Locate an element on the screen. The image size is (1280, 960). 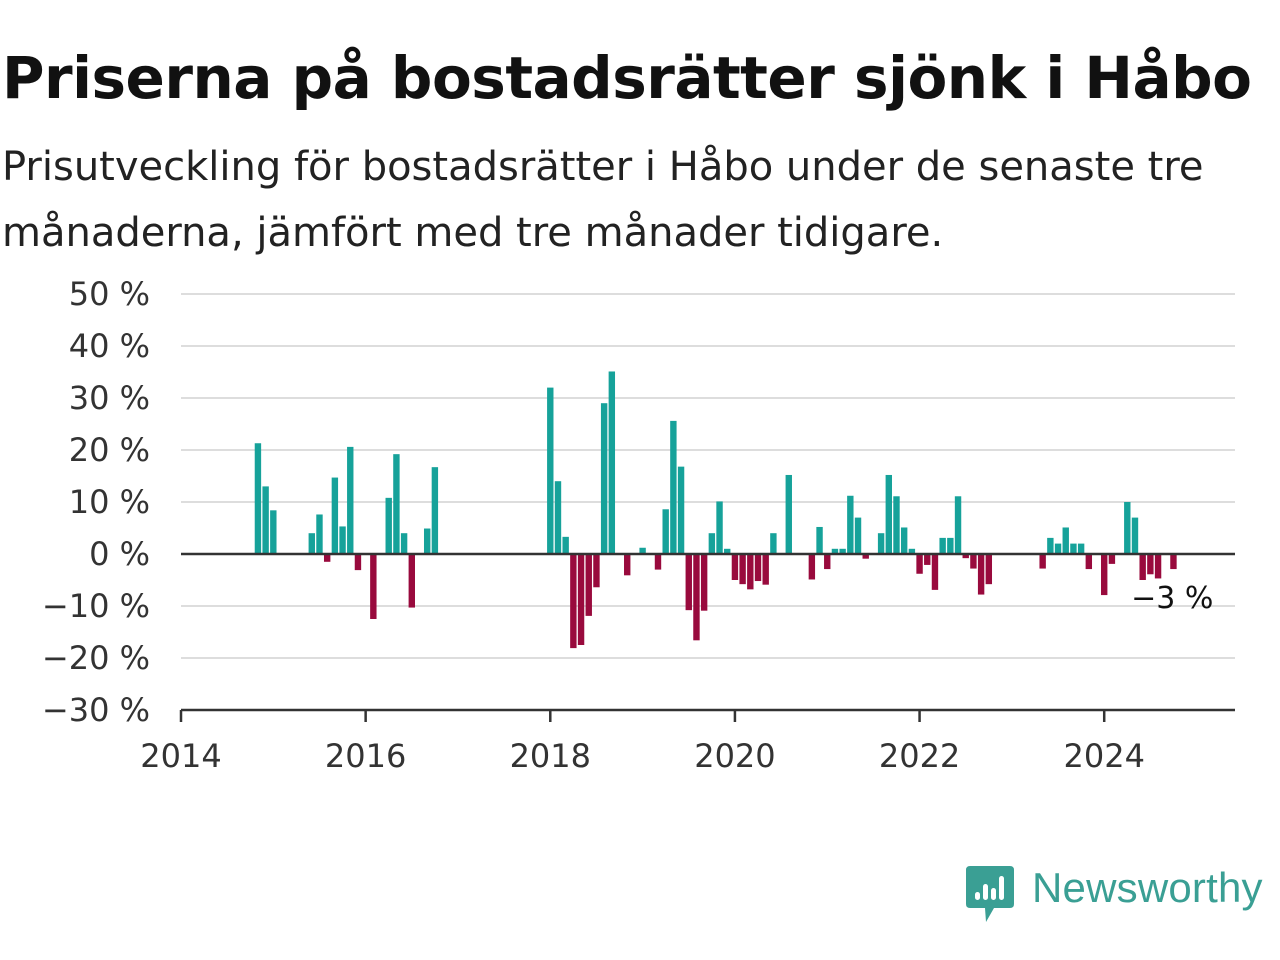
x-tick-label: 2020 is located at coordinates (734, 756).